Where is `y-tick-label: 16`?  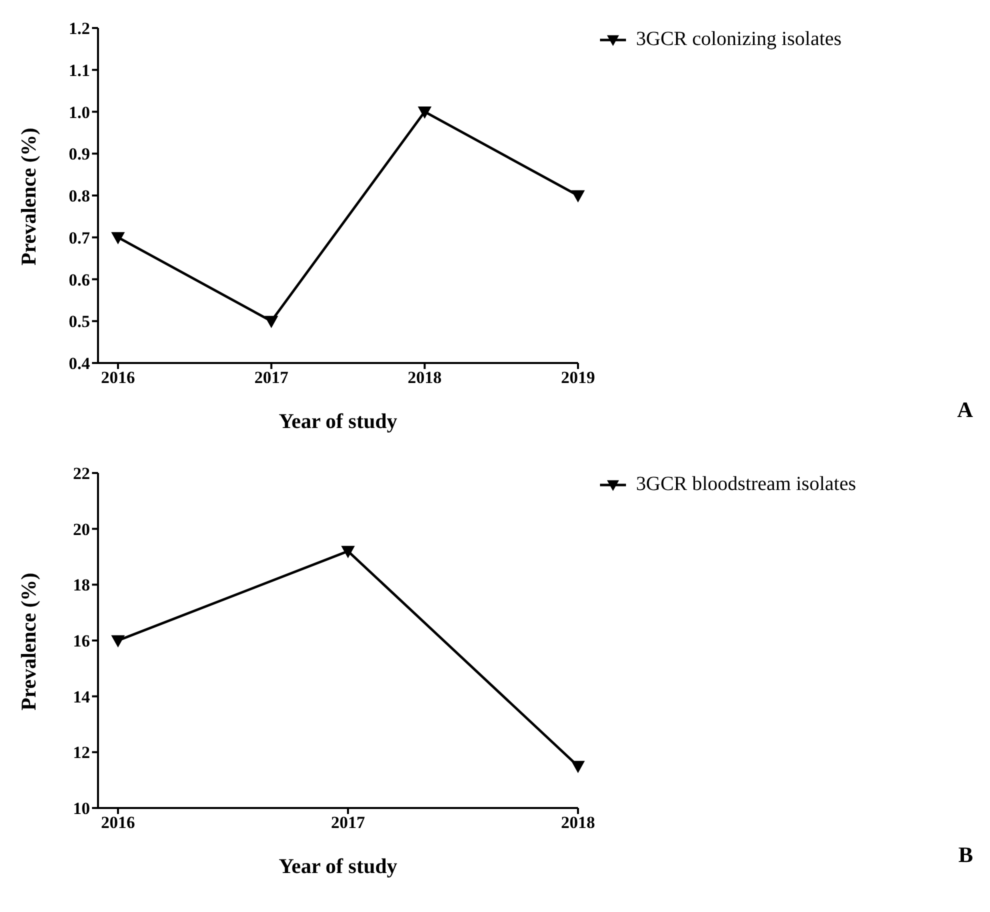
y-tick-label: 16 is located at coordinates (81, 641).